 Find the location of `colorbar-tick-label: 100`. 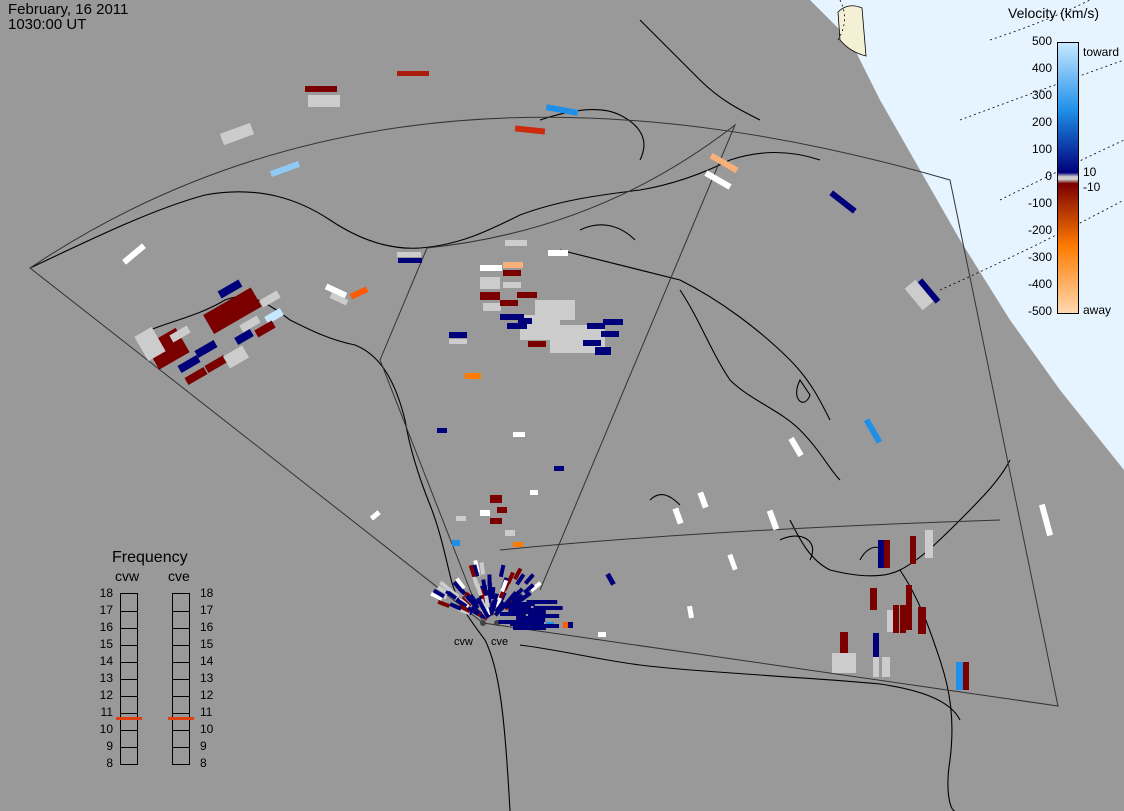

colorbar-tick-label: 100 is located at coordinates (1041, 149).